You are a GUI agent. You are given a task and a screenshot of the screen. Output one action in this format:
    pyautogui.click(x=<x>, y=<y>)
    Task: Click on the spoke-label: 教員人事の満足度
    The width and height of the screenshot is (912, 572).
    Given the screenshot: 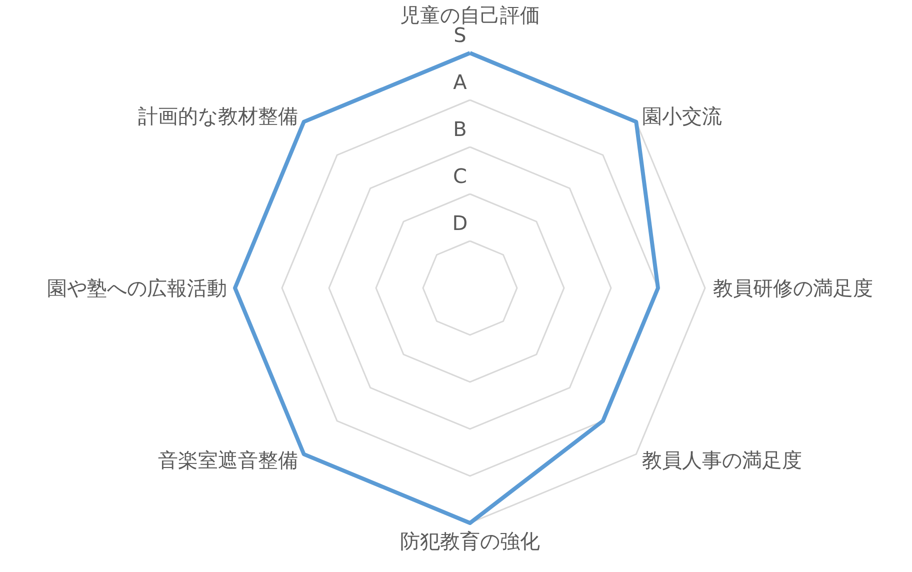 What is the action you would take?
    pyautogui.click(x=722, y=460)
    